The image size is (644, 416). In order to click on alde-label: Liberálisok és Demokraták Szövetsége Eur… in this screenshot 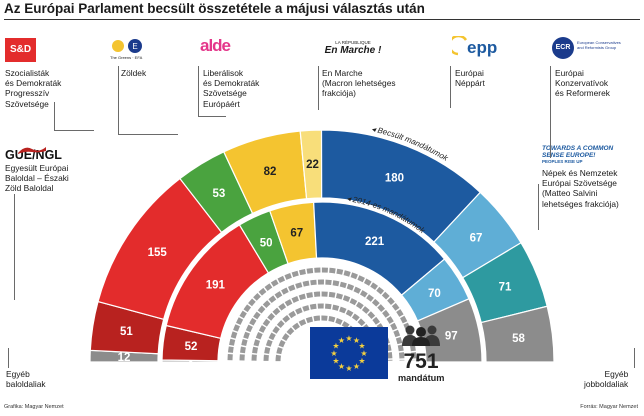, I will do `click(231, 88)`.